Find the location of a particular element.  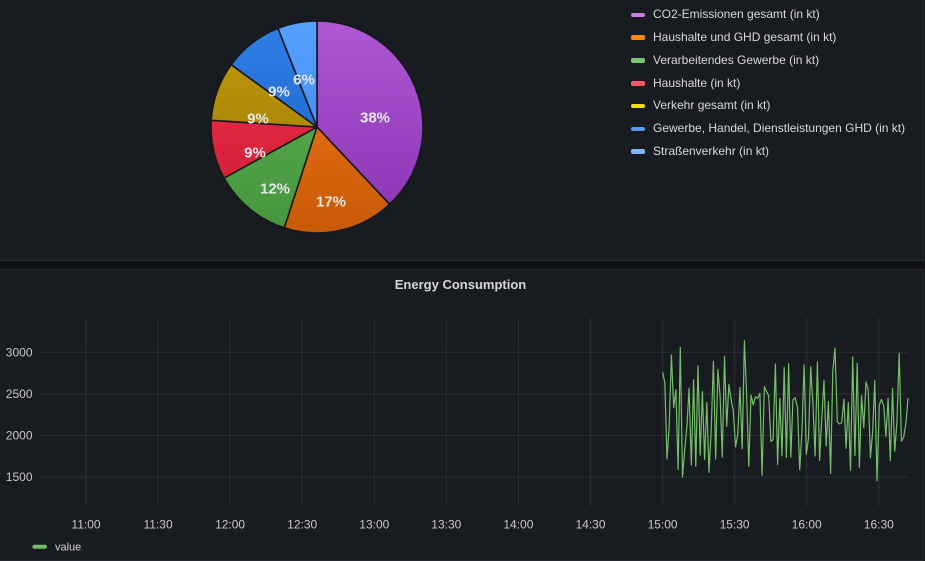

svg-text: value is located at coordinates (68, 548).